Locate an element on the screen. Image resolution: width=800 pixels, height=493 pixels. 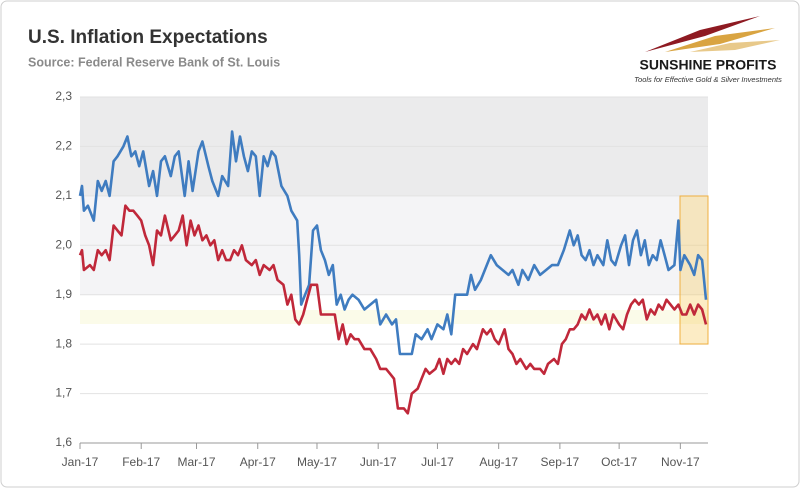
x-tick-label: Mar-17 is located at coordinates (197, 462).